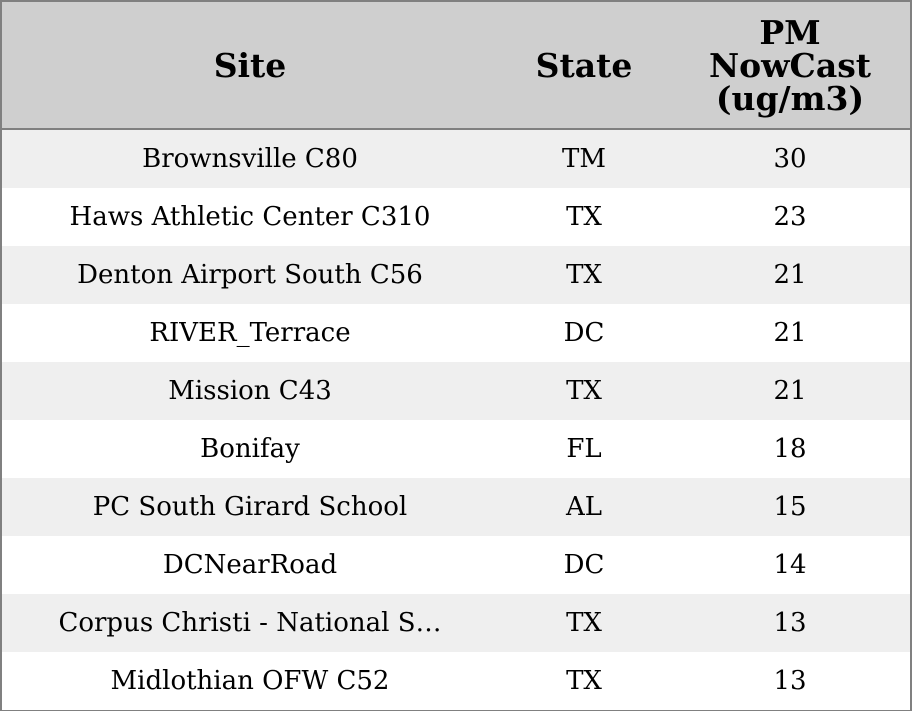 This screenshot has height=711, width=912. Describe the element at coordinates (250, 217) in the screenshot. I see `cell-site: Haws Athletic Center C310` at that location.